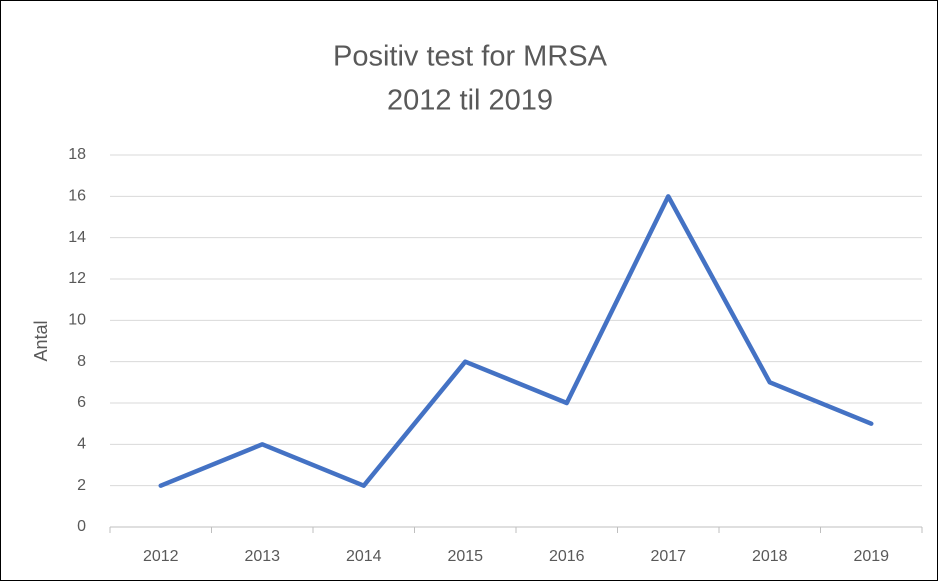  I want to click on y-tick-label: 0, so click(81, 526).